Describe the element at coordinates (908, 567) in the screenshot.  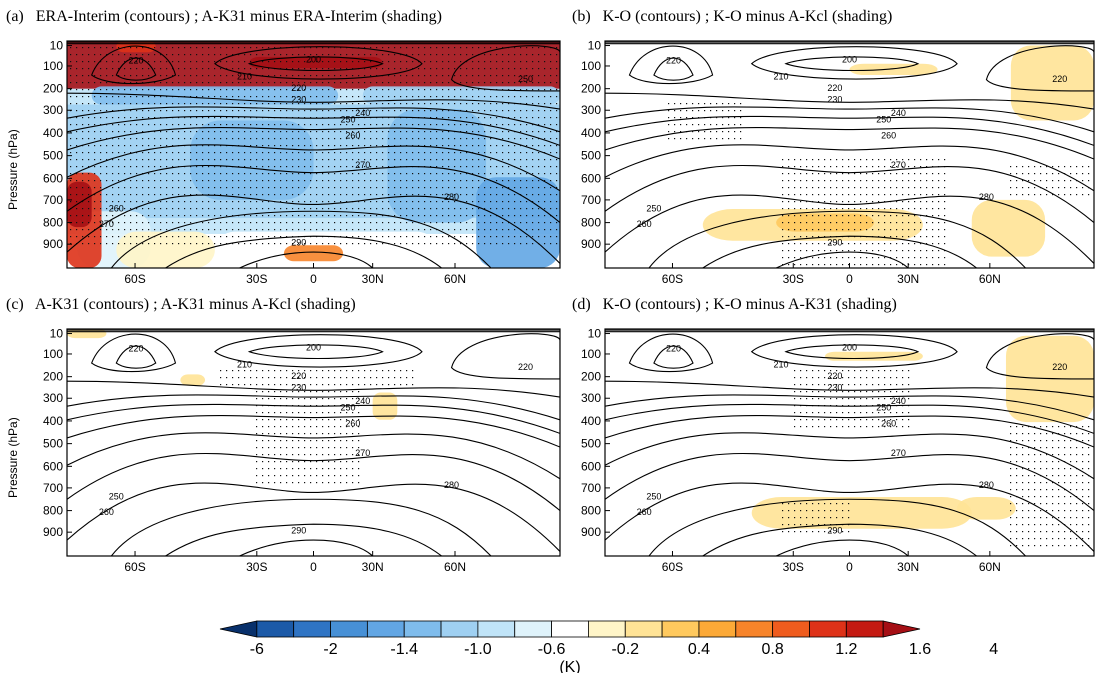
I see `x-tick-label: 30N` at that location.